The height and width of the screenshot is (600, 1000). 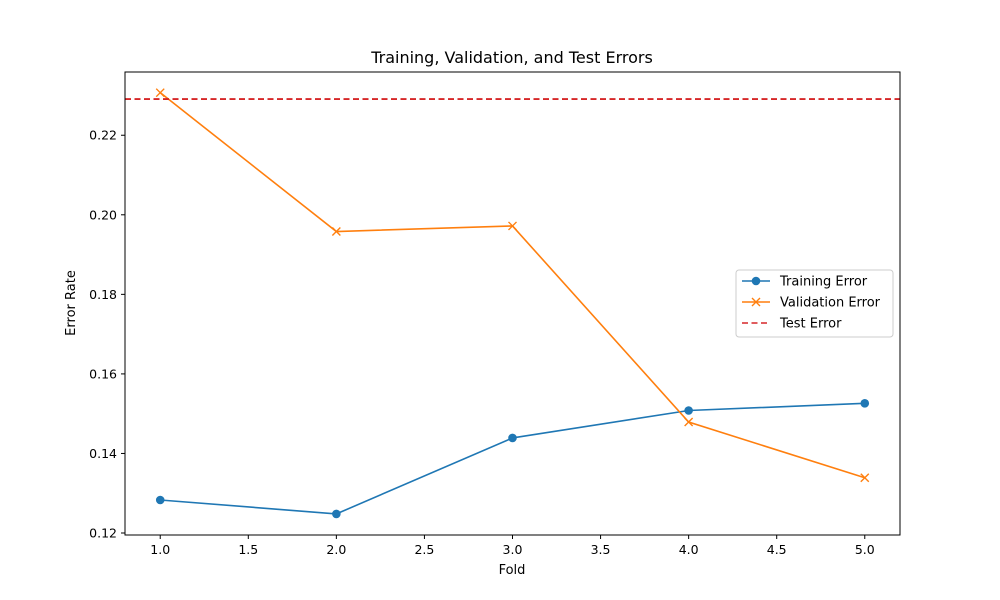 What do you see at coordinates (511, 57) in the screenshot?
I see `chart-title: Training, Validation, and Test Errors` at bounding box center [511, 57].